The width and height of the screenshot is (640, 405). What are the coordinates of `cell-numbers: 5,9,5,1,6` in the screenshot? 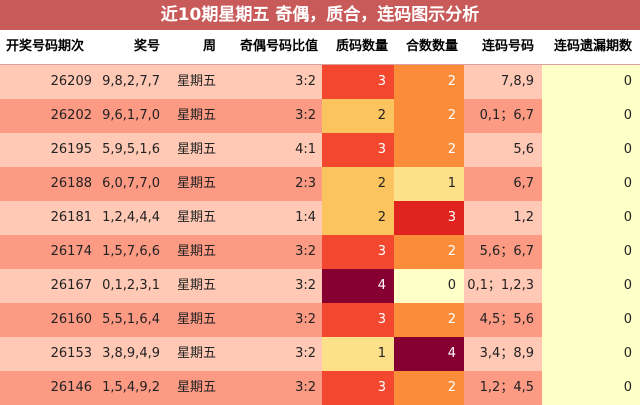 It's located at (131, 149).